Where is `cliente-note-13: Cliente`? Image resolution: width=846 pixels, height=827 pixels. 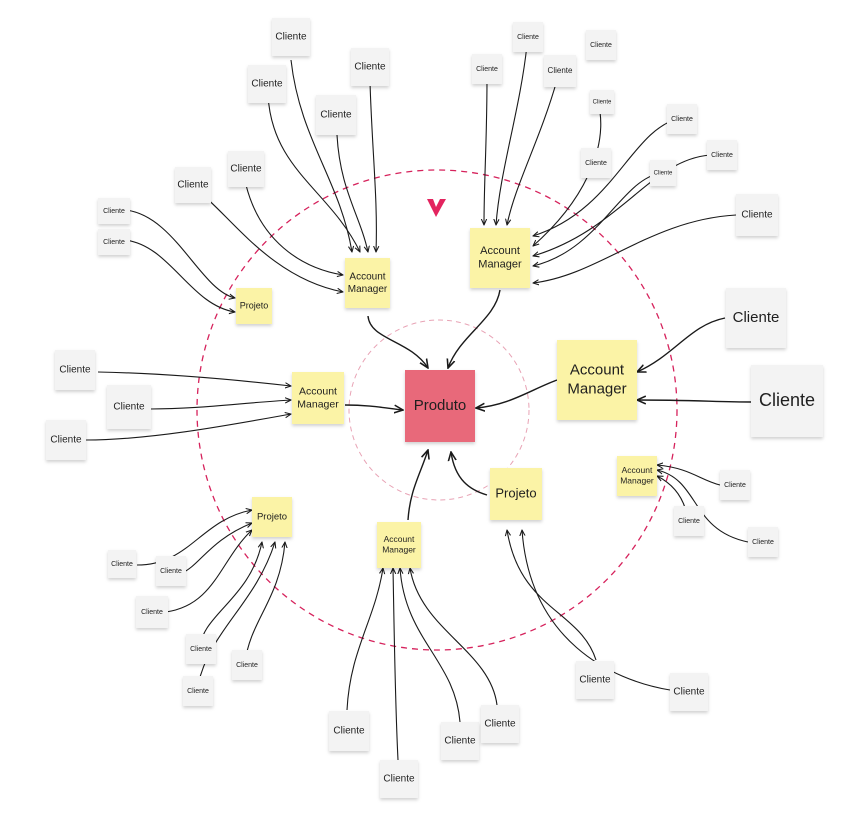
cliente-note-13: Cliente is located at coordinates (602, 102).